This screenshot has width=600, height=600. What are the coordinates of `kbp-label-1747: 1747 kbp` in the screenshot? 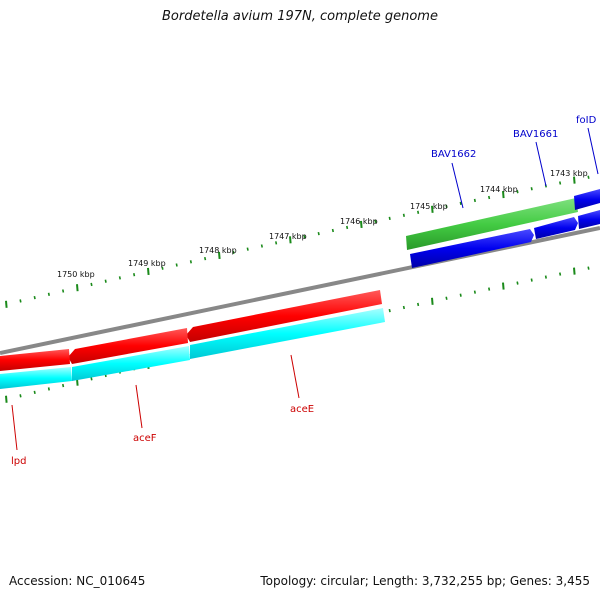 It's located at (288, 236).